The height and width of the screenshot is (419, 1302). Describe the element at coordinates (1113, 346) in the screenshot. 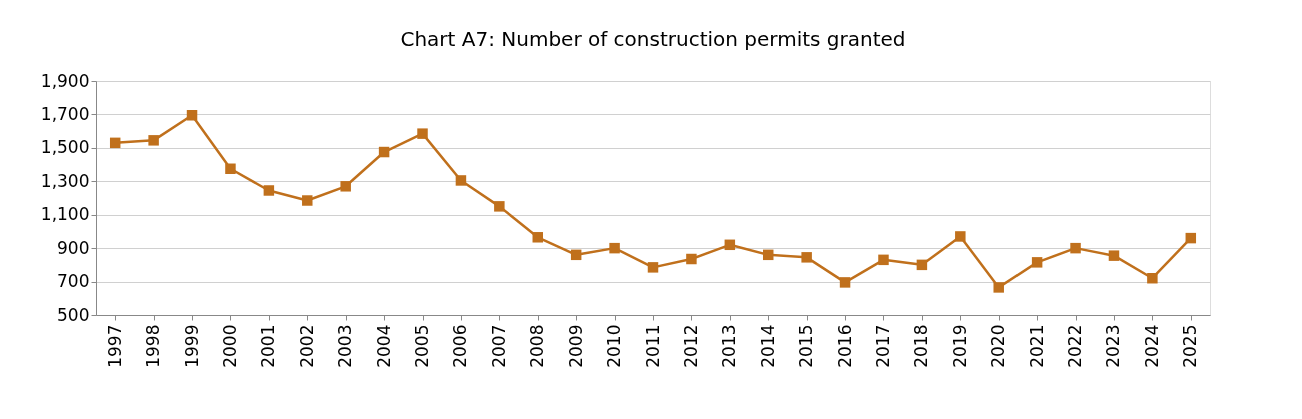

I see `x-tick-label: 2023` at that location.